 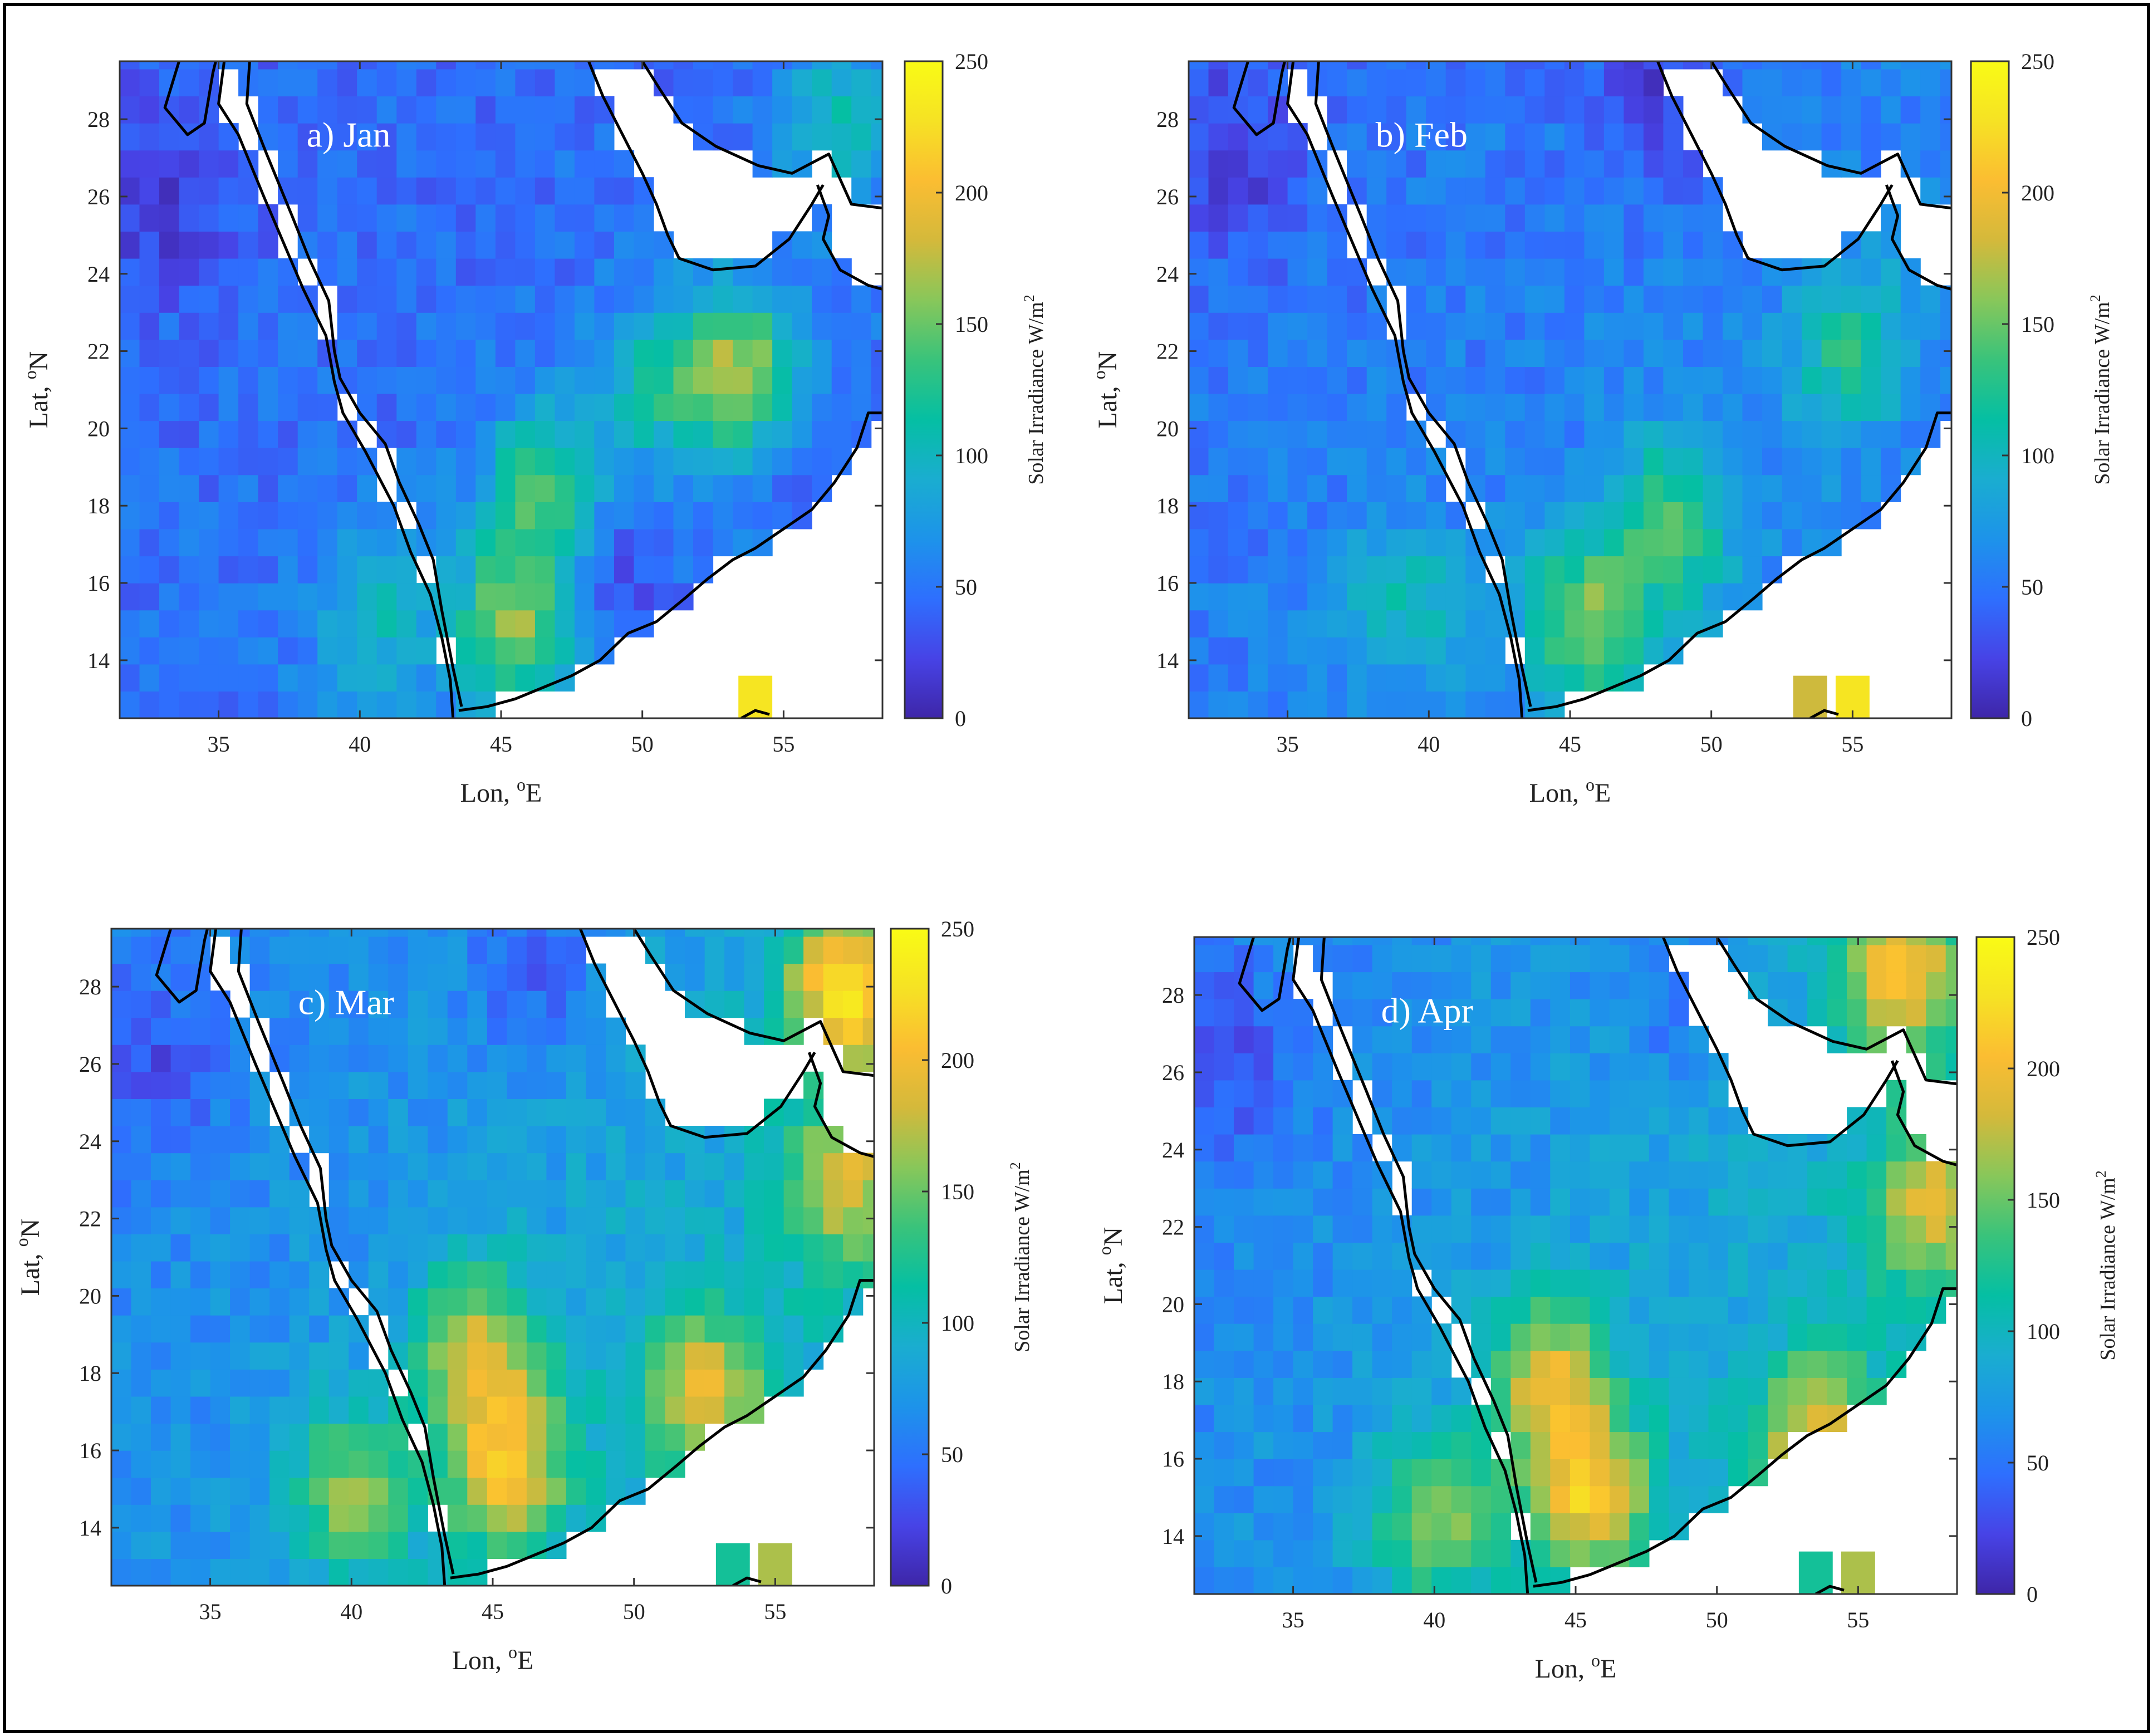 What do you see at coordinates (747, 1581) in the screenshot?
I see `coastline` at bounding box center [747, 1581].